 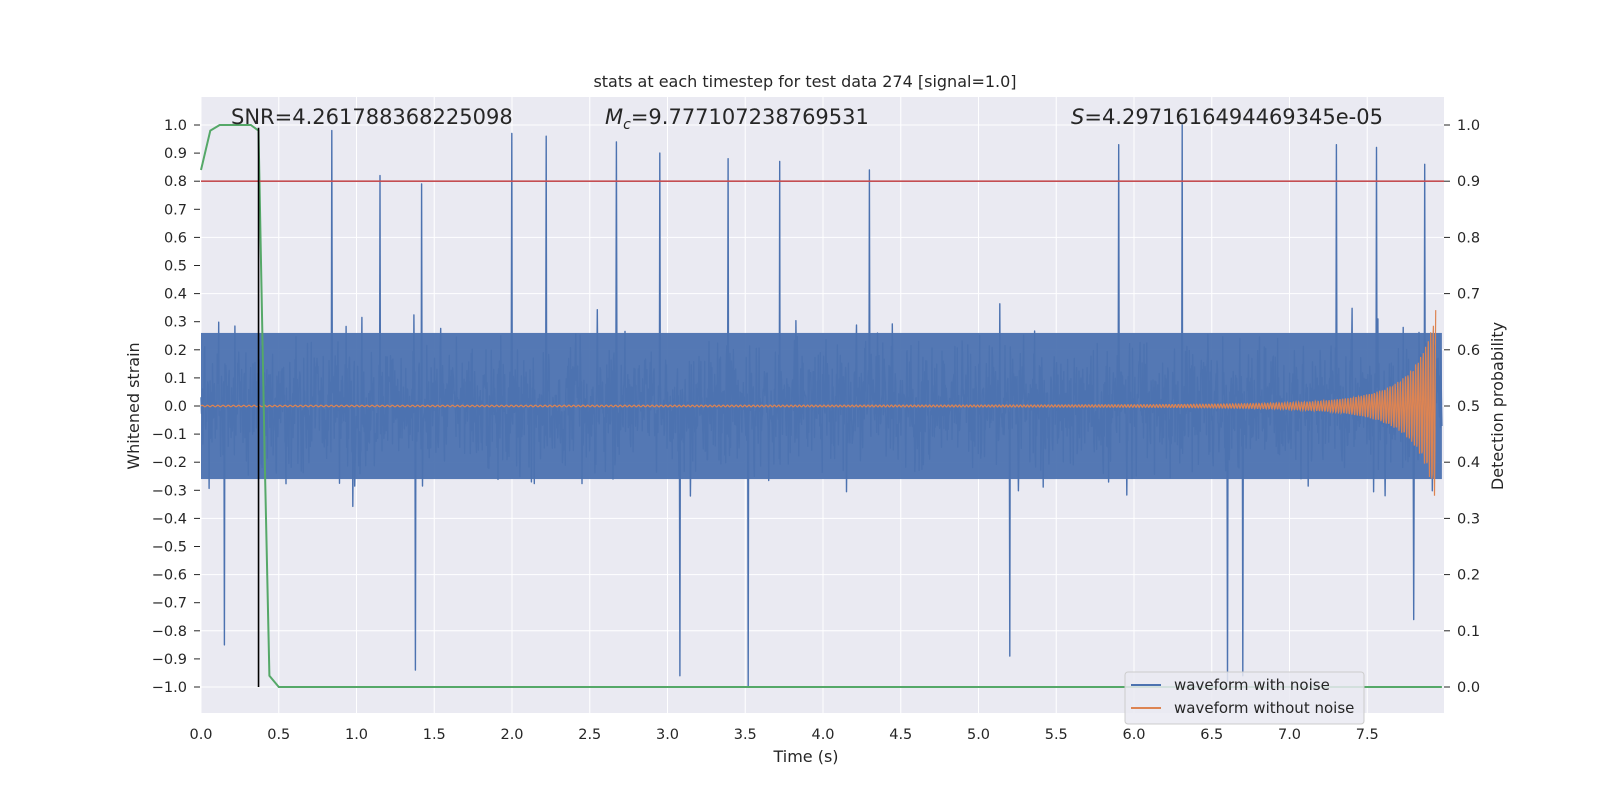 I want to click on s-annotation: S=4.2971616494469345e-05, so click(x=1227, y=117).